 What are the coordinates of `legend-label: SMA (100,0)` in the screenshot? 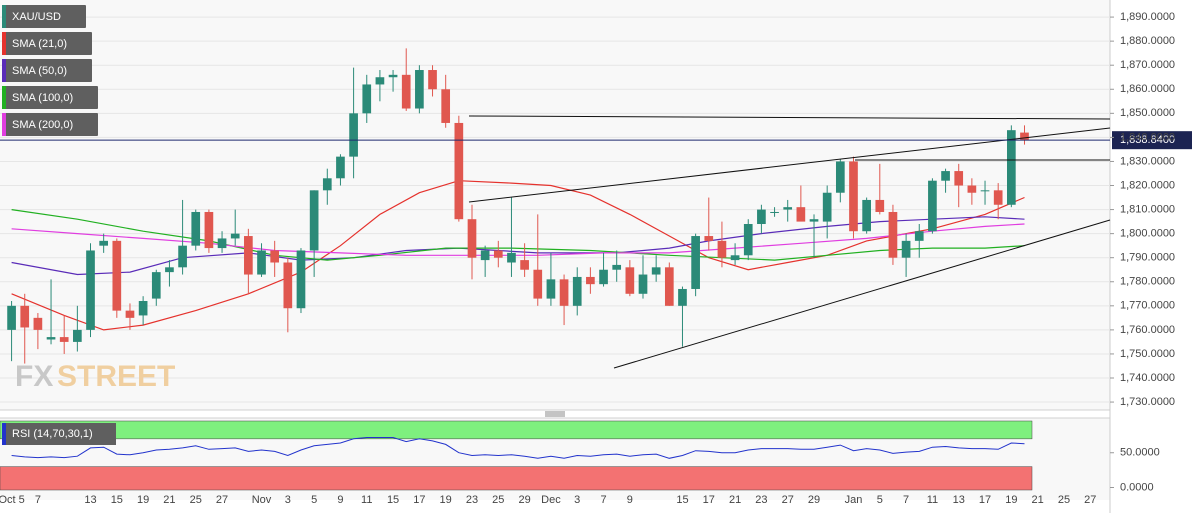 It's located at (42, 98).